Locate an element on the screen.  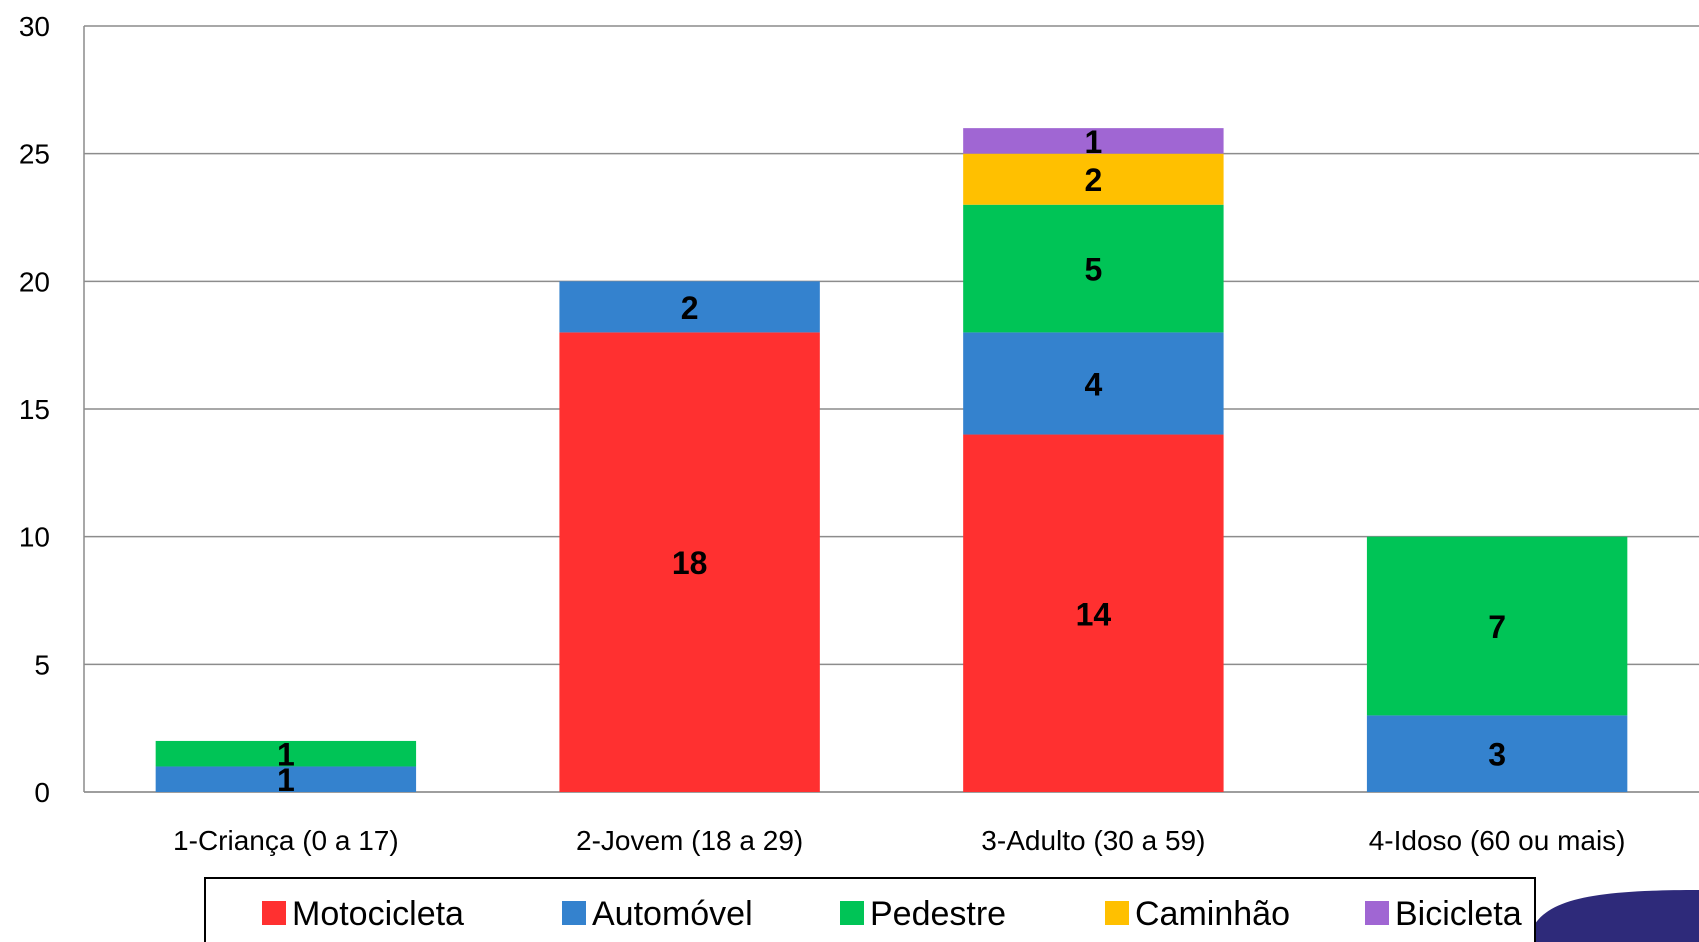
x-tick-label: 2-Jovem (18 a 29) is located at coordinates (689, 840).